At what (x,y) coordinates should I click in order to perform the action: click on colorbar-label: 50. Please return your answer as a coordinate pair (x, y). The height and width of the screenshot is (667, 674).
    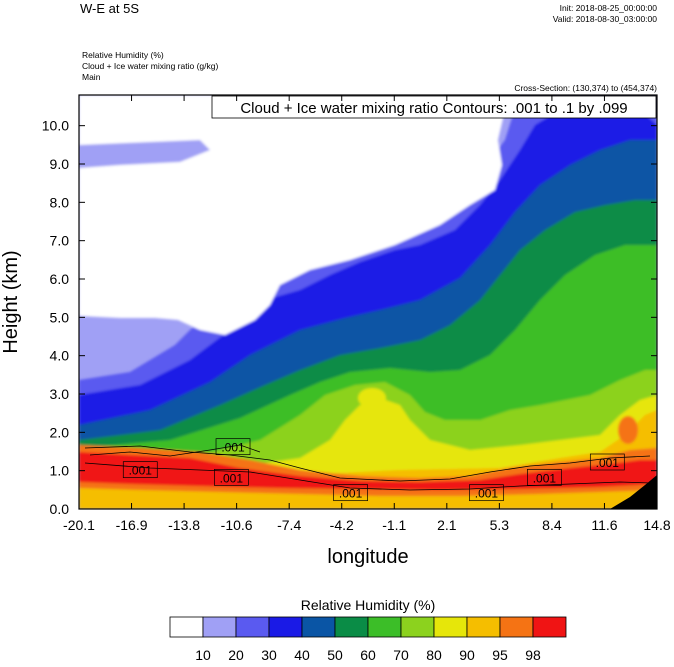
    Looking at the image, I should click on (335, 655).